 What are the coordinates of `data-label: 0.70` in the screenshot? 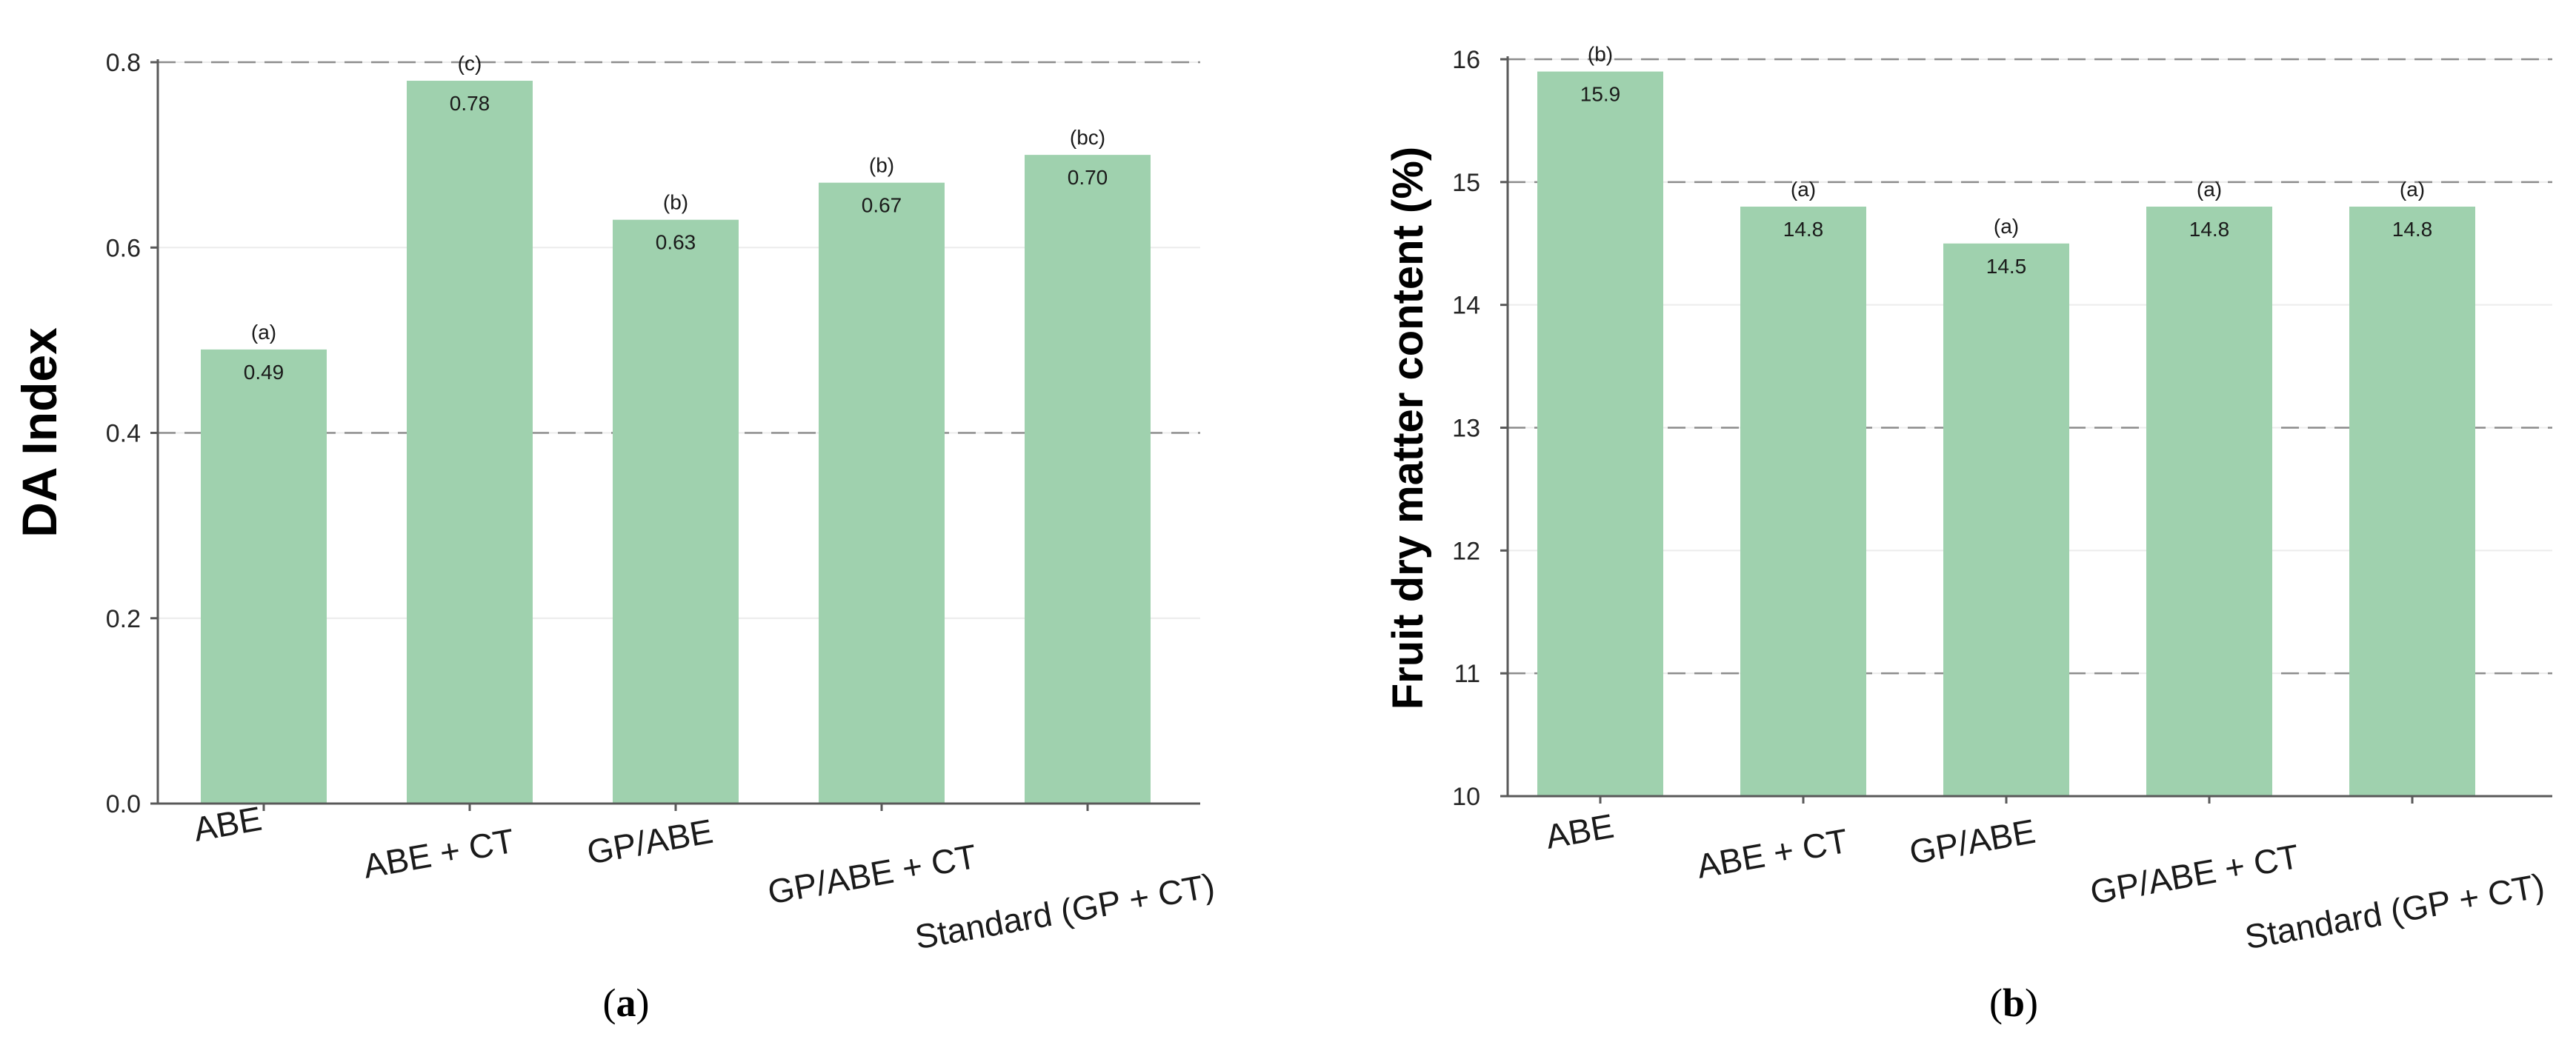 It's located at (1088, 177).